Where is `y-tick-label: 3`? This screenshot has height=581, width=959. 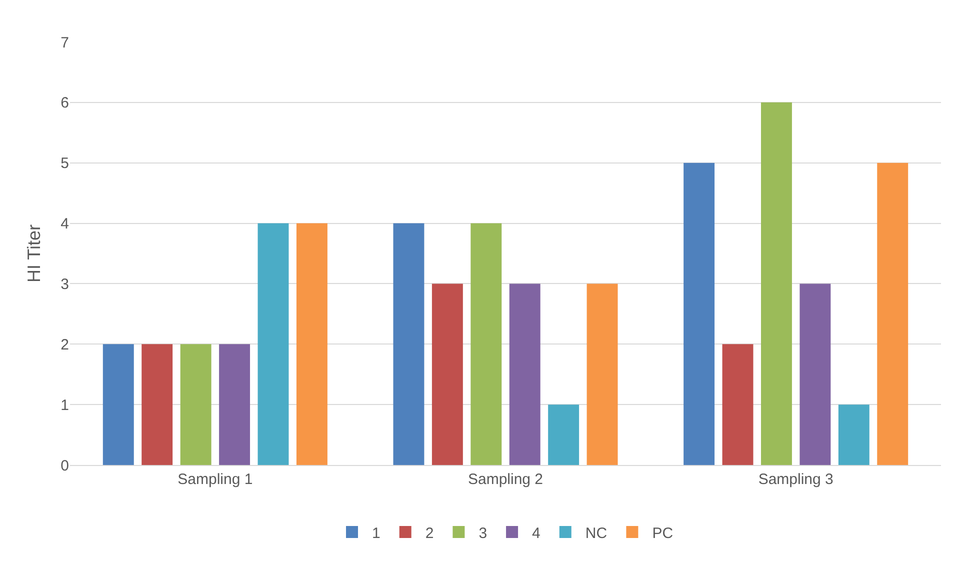 y-tick-label: 3 is located at coordinates (64, 284).